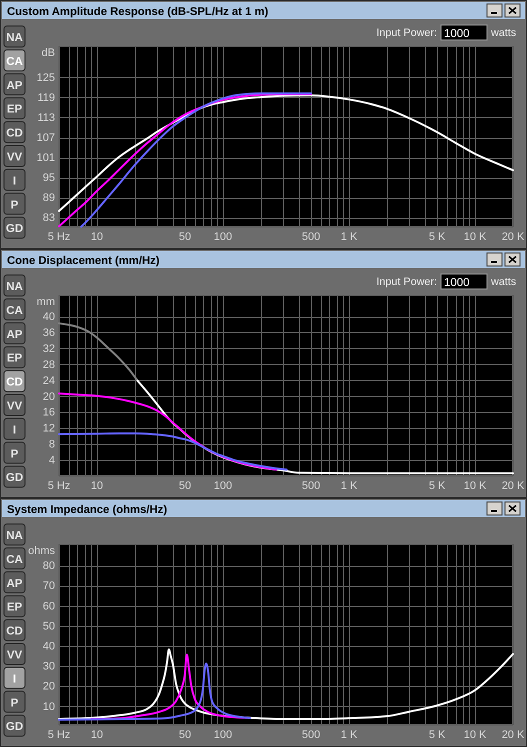 The height and width of the screenshot is (747, 527). What do you see at coordinates (46, 118) in the screenshot?
I see `y-tick-label: 113` at bounding box center [46, 118].